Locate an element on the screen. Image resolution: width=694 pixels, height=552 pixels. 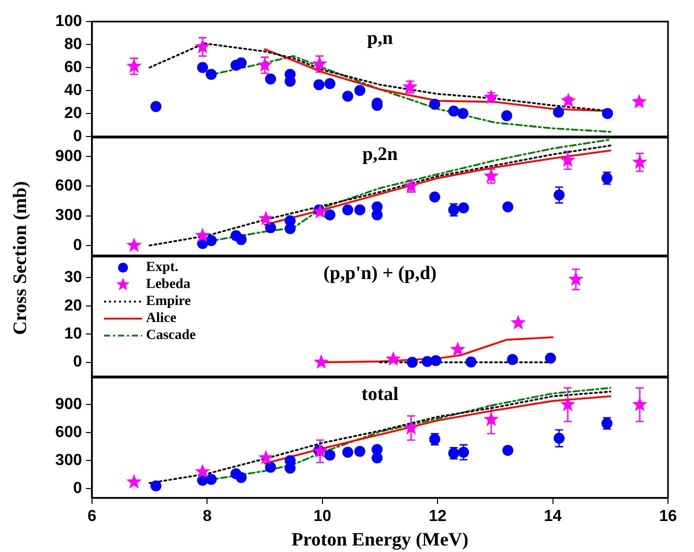
legend-label: Expt. is located at coordinates (162, 268).